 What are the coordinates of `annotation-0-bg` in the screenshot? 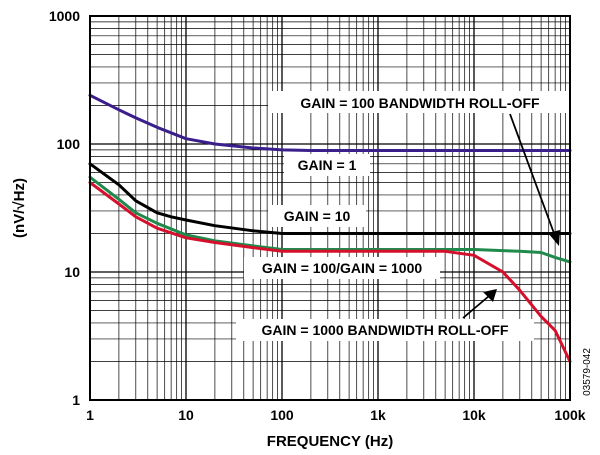 It's located at (421, 102).